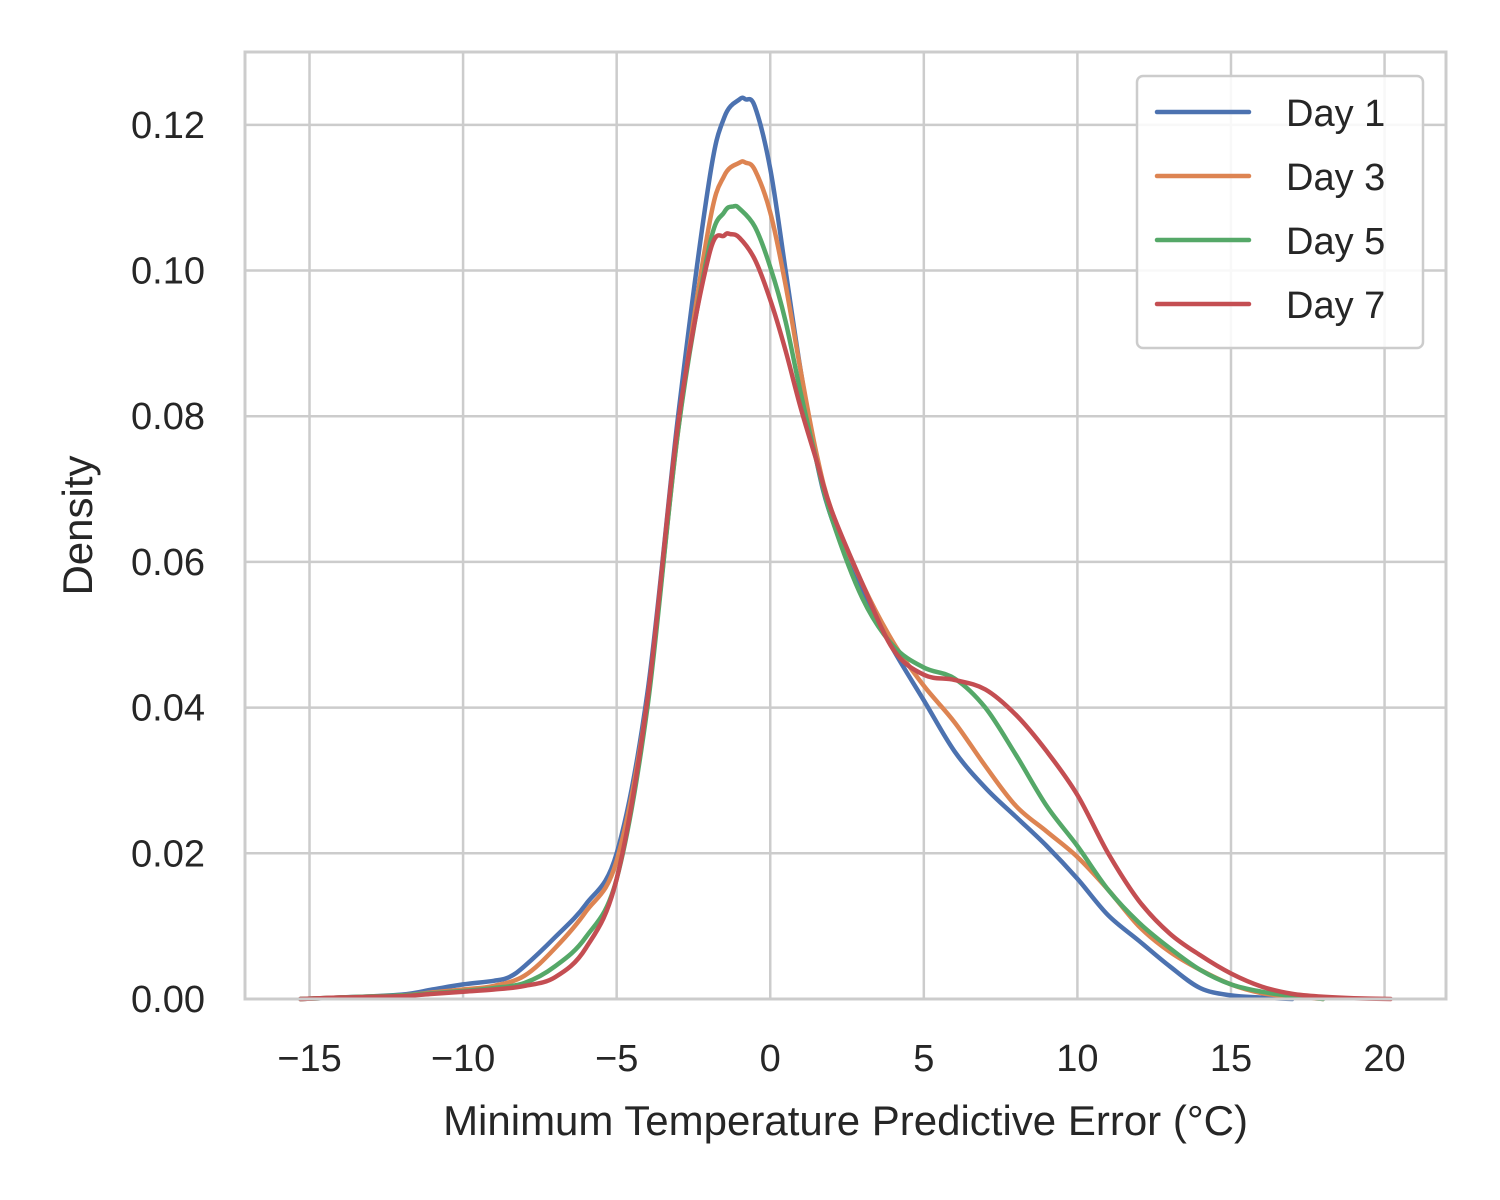  Describe the element at coordinates (168, 854) in the screenshot. I see `y-tick-label: 0.02` at that location.